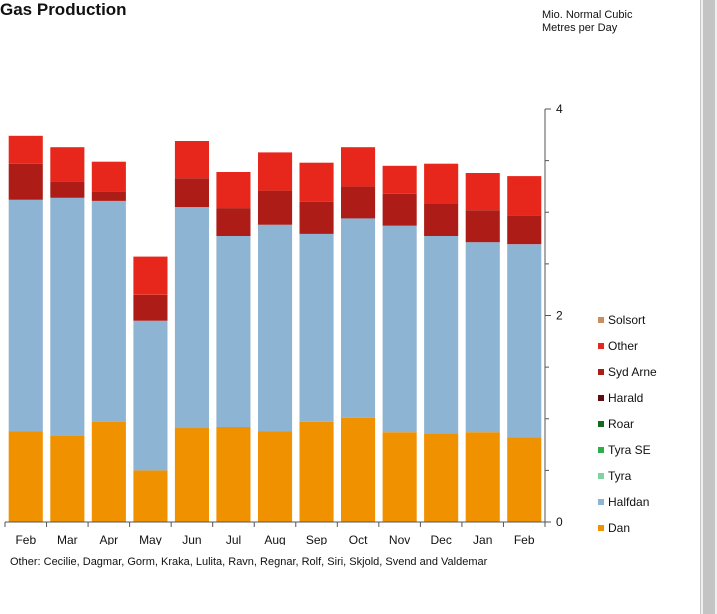  Describe the element at coordinates (632, 372) in the screenshot. I see `legend-label: Syd Arne` at that location.